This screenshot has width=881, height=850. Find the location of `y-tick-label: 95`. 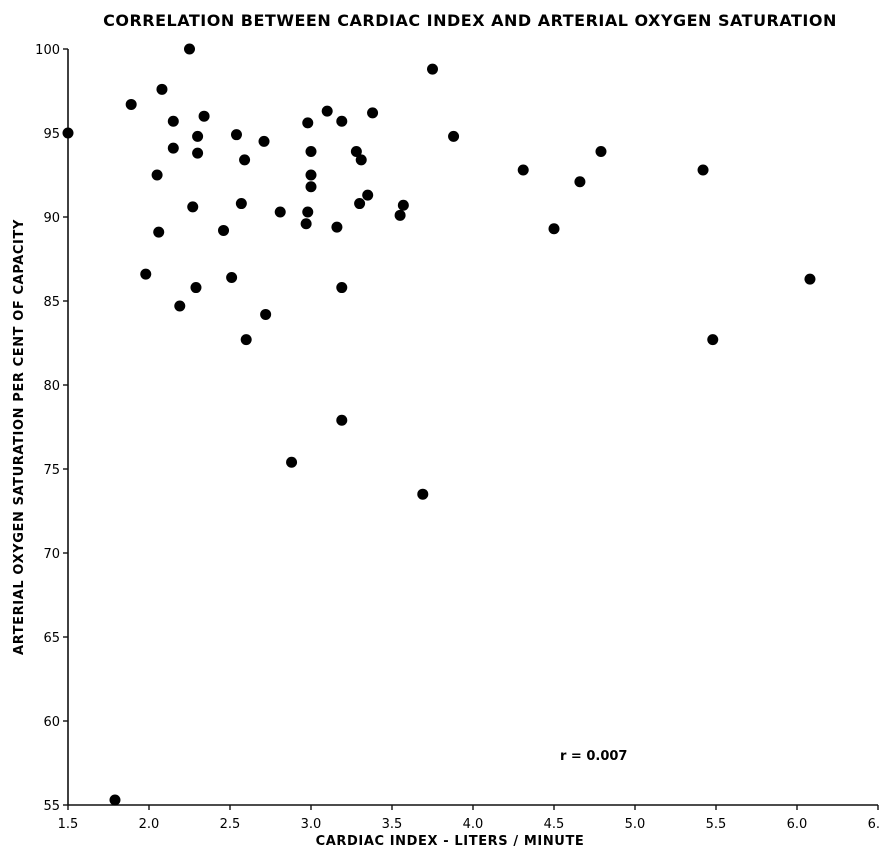

y-tick-label: 95 is located at coordinates (51, 134).